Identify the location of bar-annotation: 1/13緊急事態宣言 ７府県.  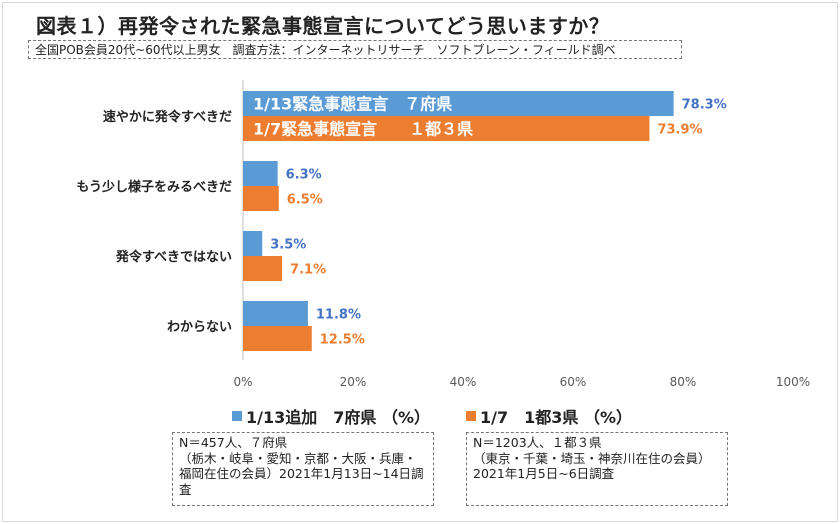
(352, 104).